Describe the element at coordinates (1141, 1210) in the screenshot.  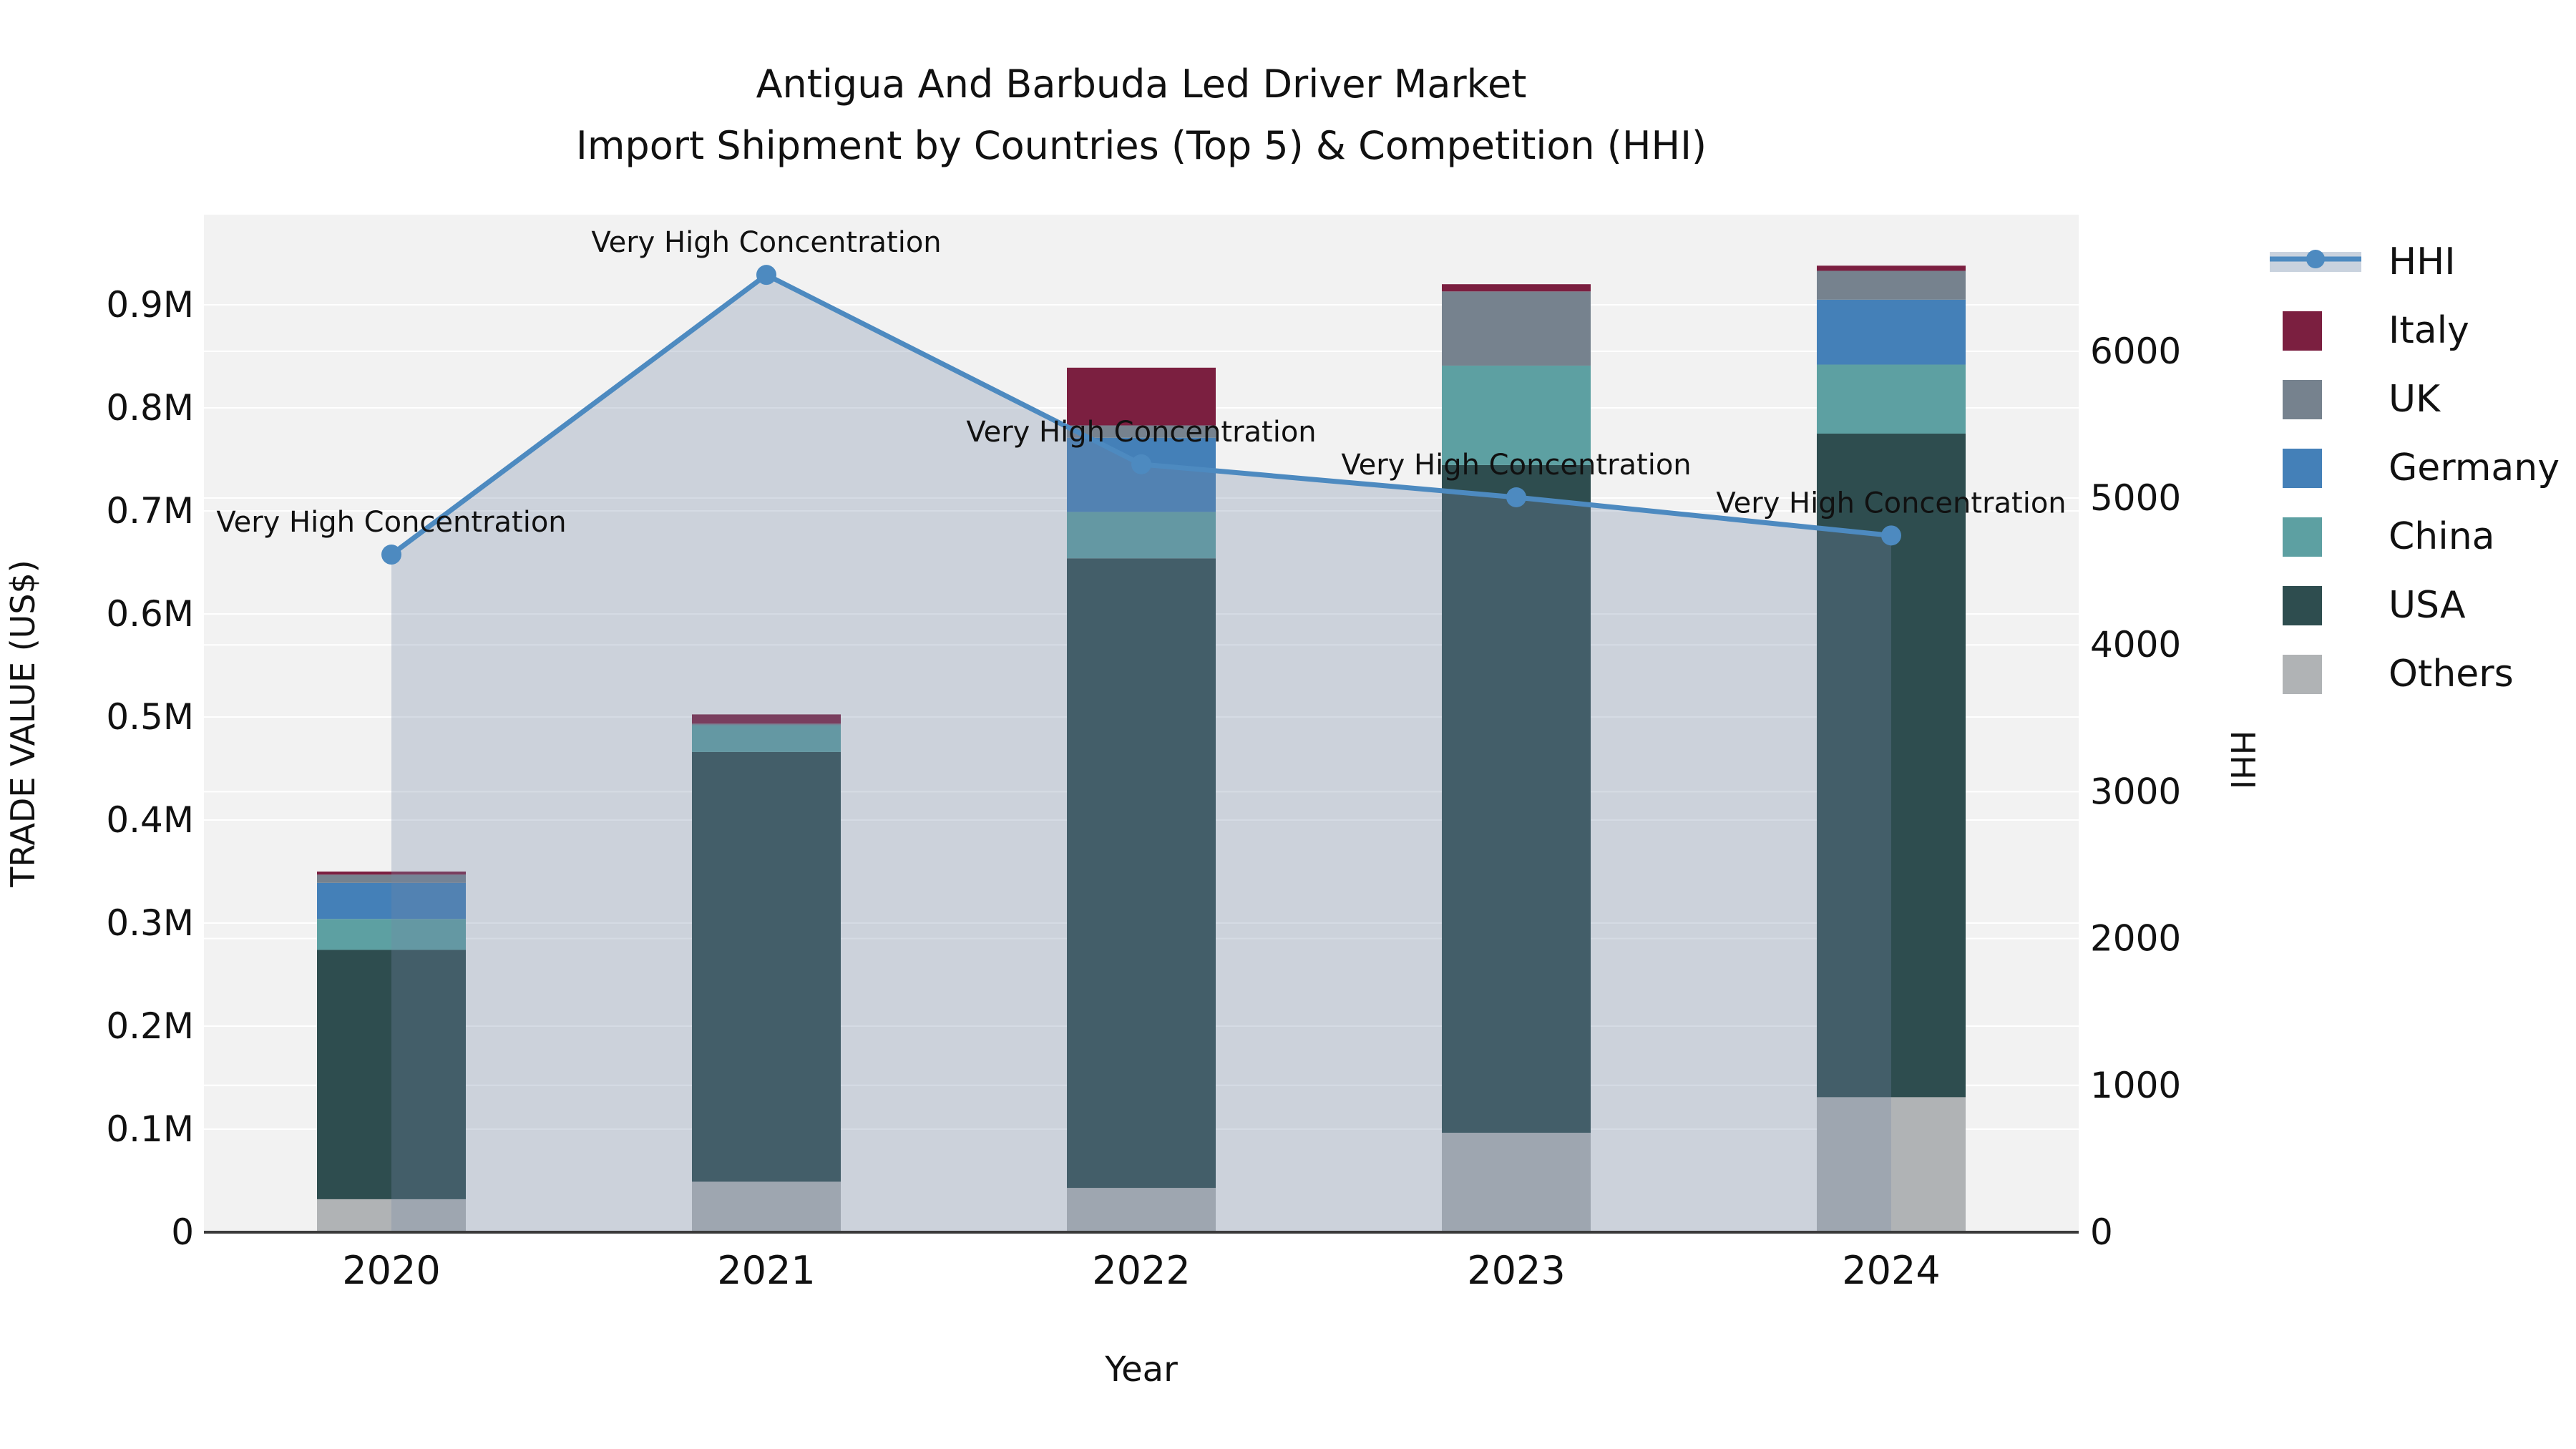
I see `bar-segment-2022-others` at that location.